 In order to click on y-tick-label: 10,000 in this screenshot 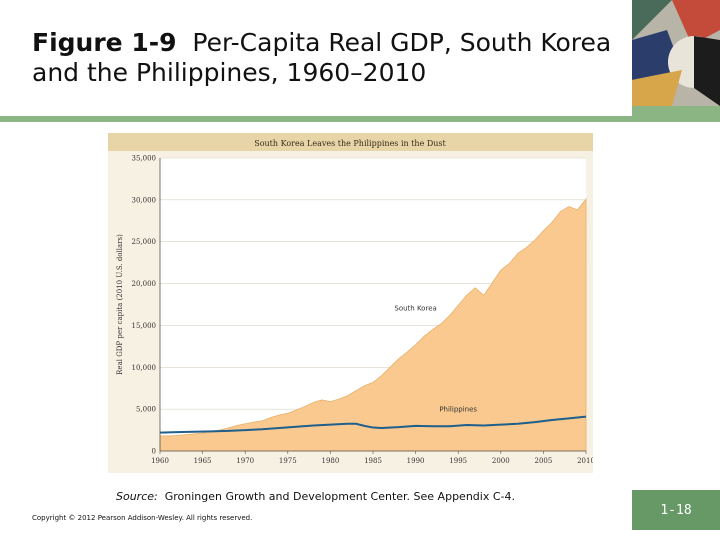, I will do `click(144, 368)`.